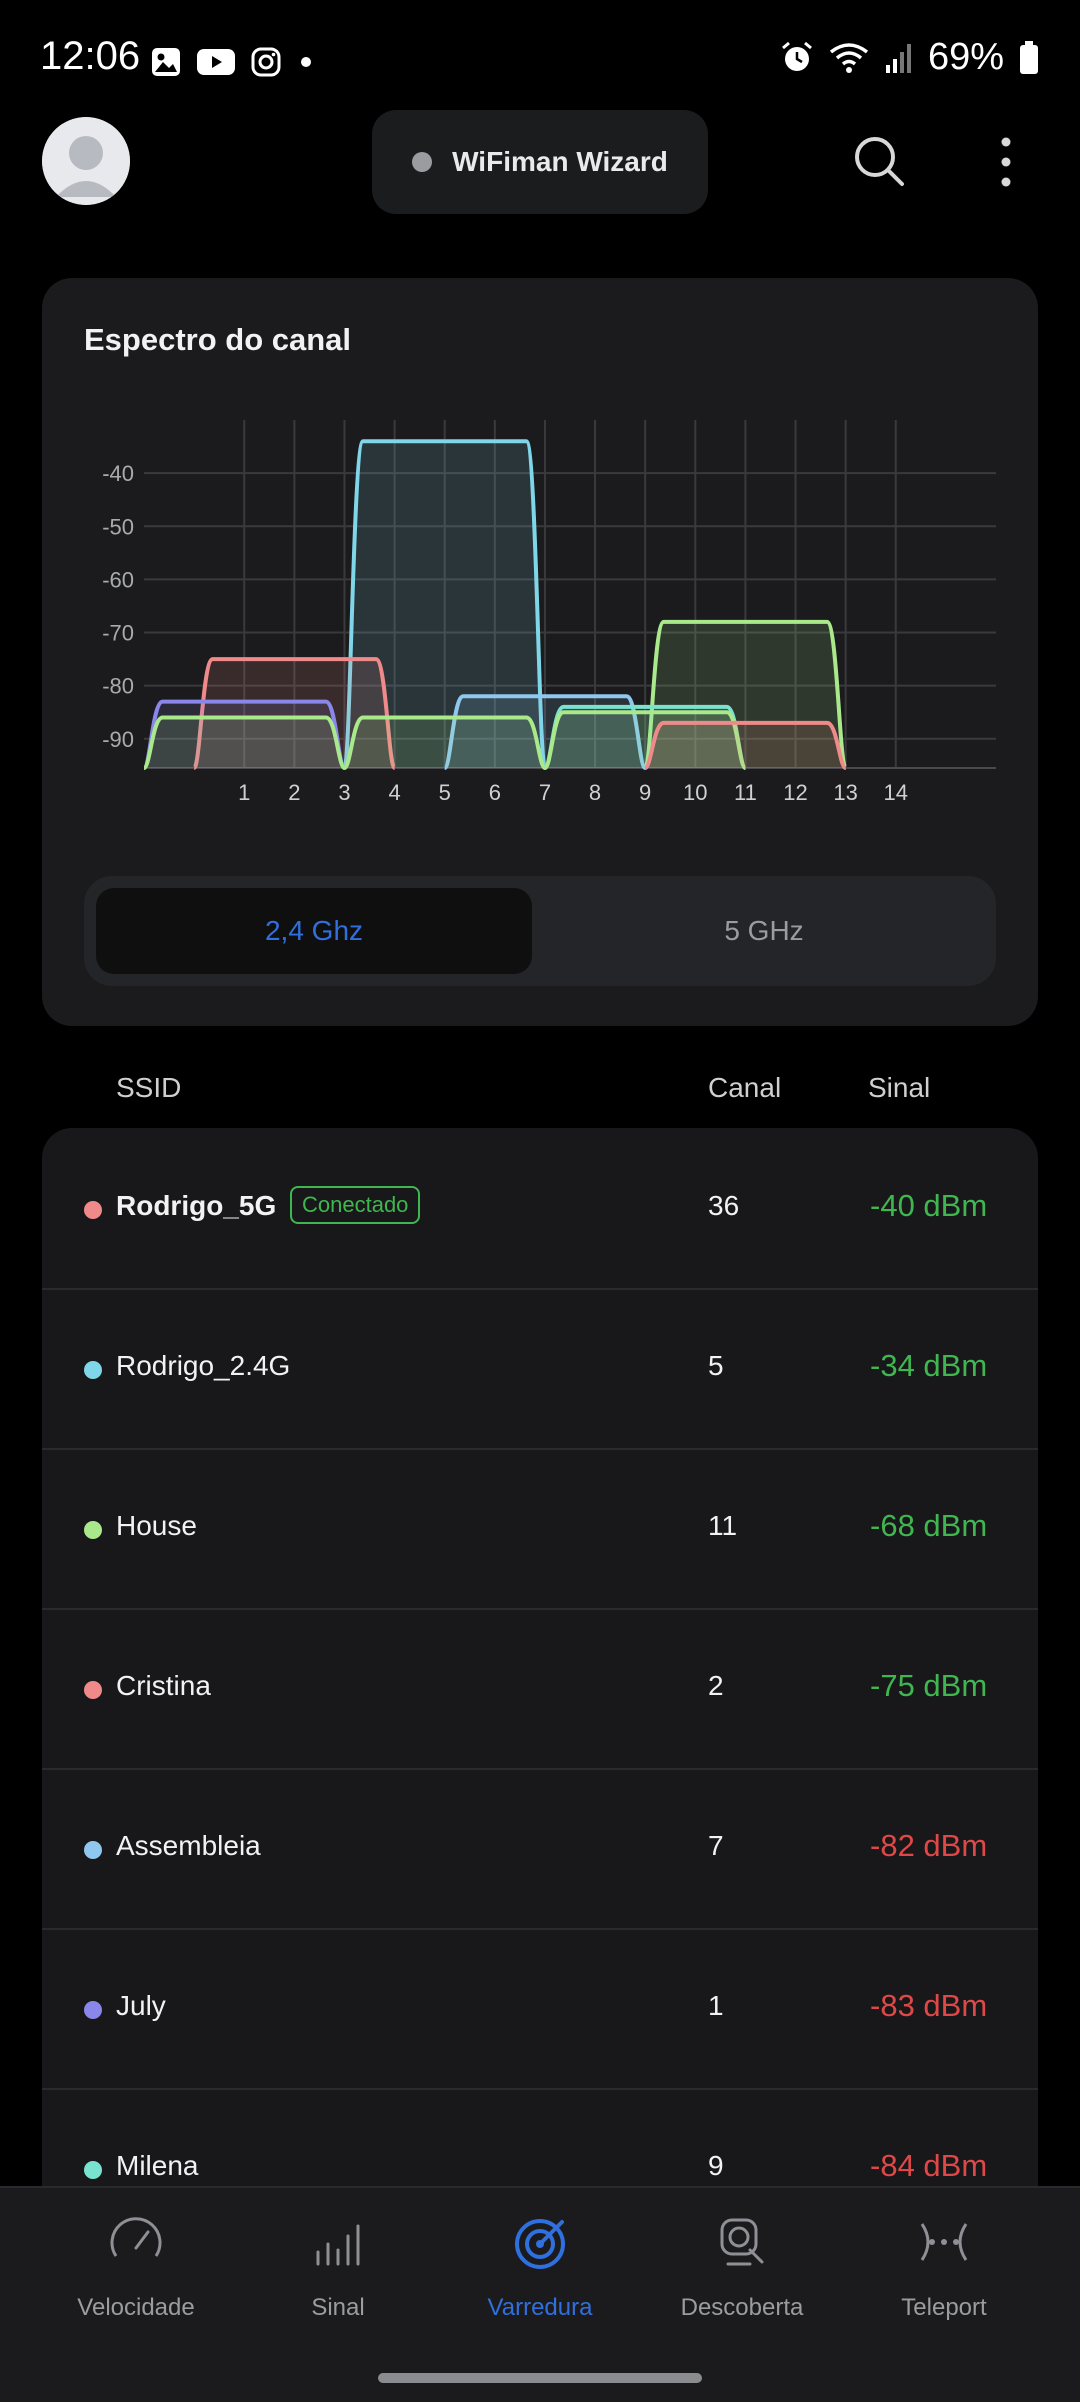 Image resolution: width=1080 pixels, height=2402 pixels. What do you see at coordinates (944, 2287) in the screenshot?
I see `nav-teleport: Teleport` at bounding box center [944, 2287].